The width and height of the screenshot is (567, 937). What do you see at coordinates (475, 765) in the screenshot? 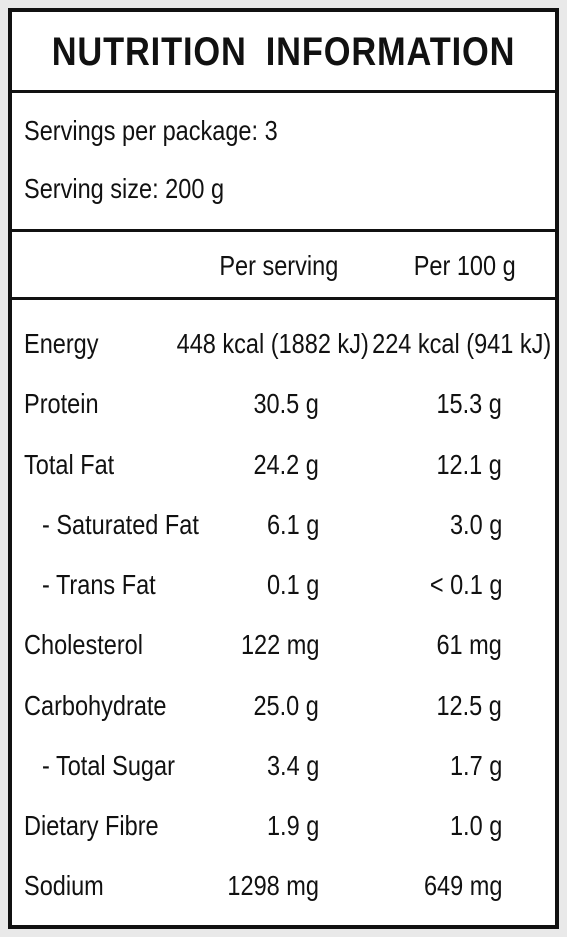
I see `total-sugar-per-100g: 1.7 g` at bounding box center [475, 765].